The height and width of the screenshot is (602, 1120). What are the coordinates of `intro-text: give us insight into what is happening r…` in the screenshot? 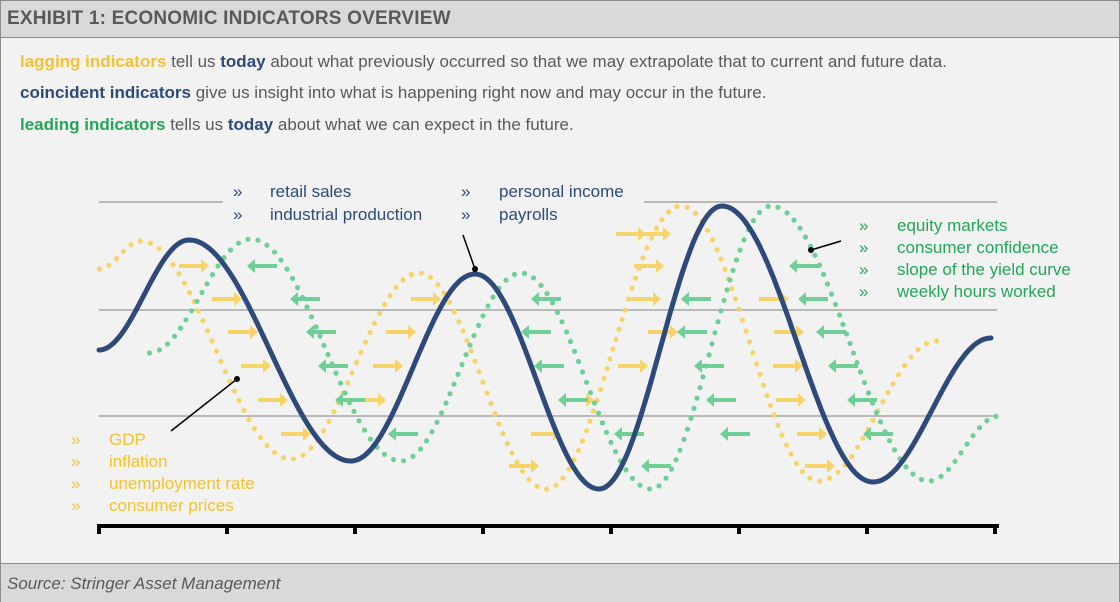 It's located at (478, 92).